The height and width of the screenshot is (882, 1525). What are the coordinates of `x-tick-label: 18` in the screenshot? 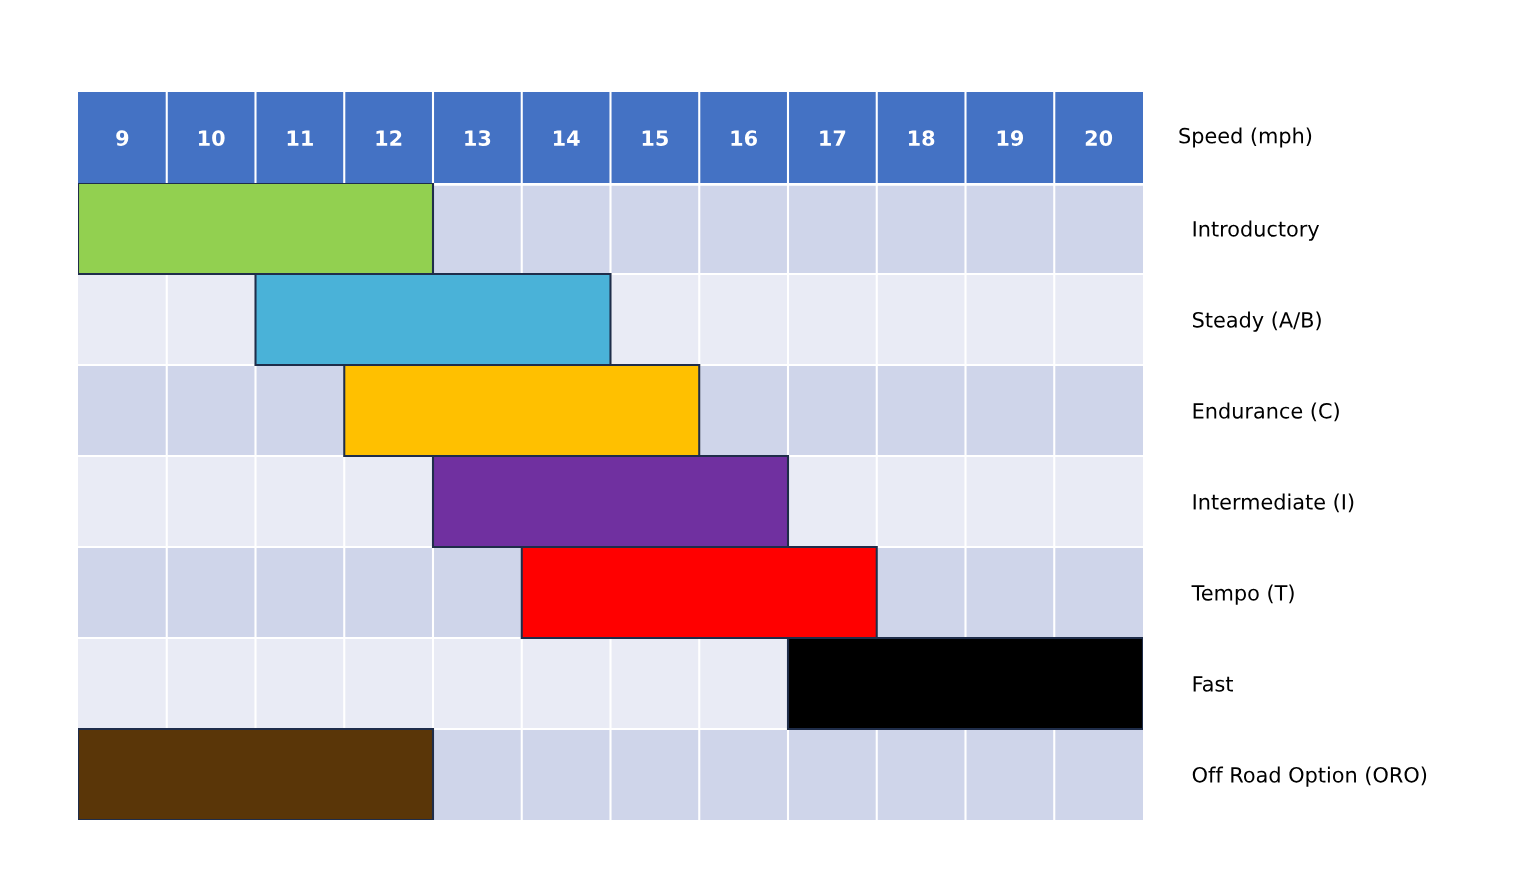 It's located at (921, 138).